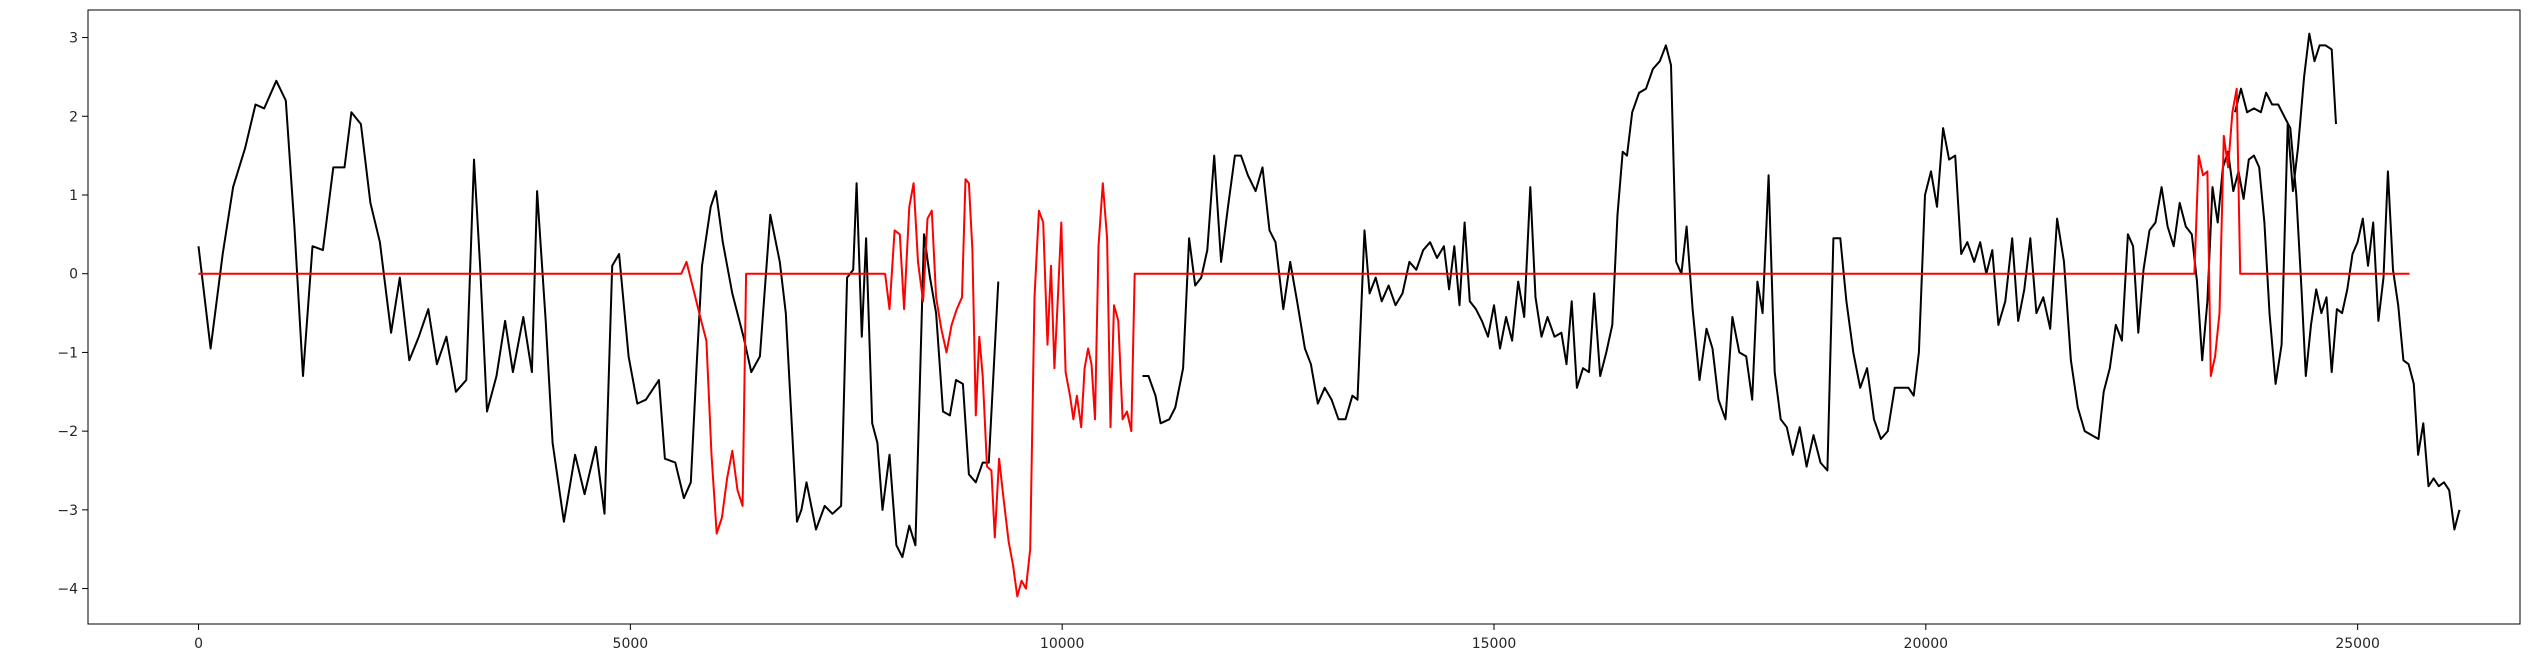  I want to click on x-tick-label: 5000, so click(631, 644).